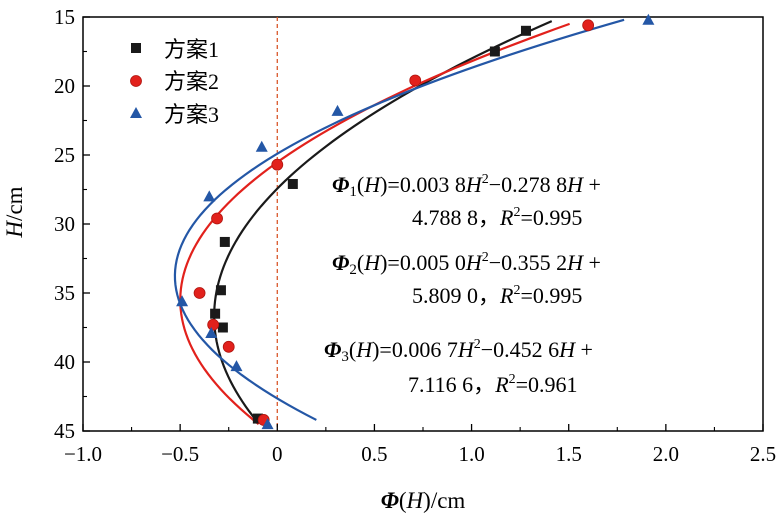  Describe the element at coordinates (136, 48) in the screenshot. I see `legend-marker-square` at that location.